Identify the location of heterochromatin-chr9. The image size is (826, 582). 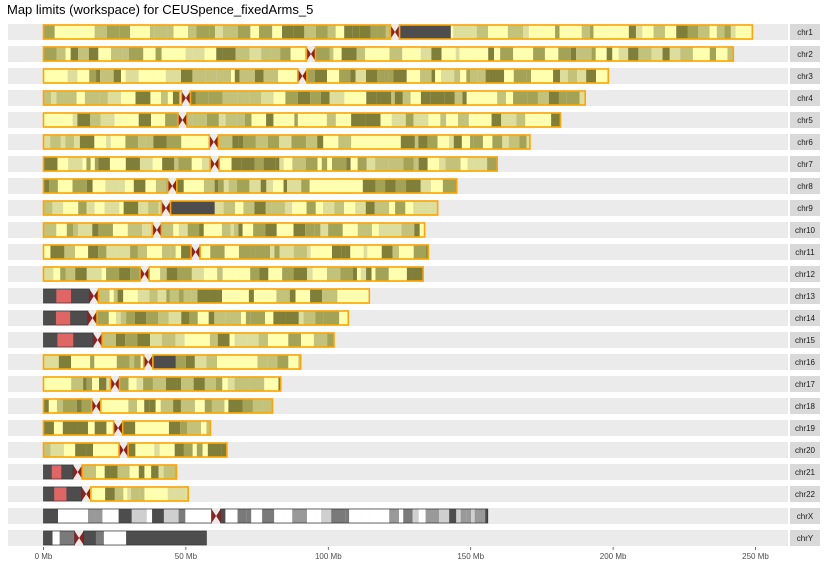
(192, 208).